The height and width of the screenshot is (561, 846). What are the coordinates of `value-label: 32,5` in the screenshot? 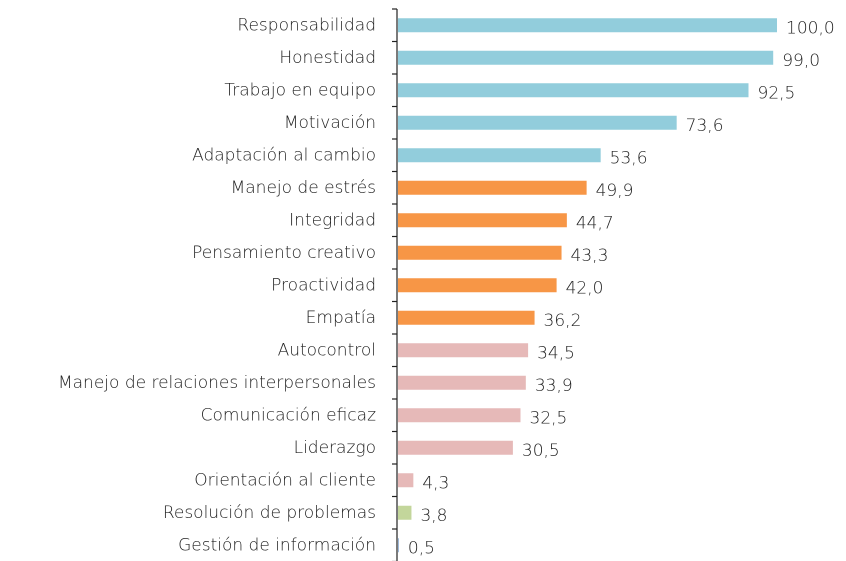 It's located at (549, 418).